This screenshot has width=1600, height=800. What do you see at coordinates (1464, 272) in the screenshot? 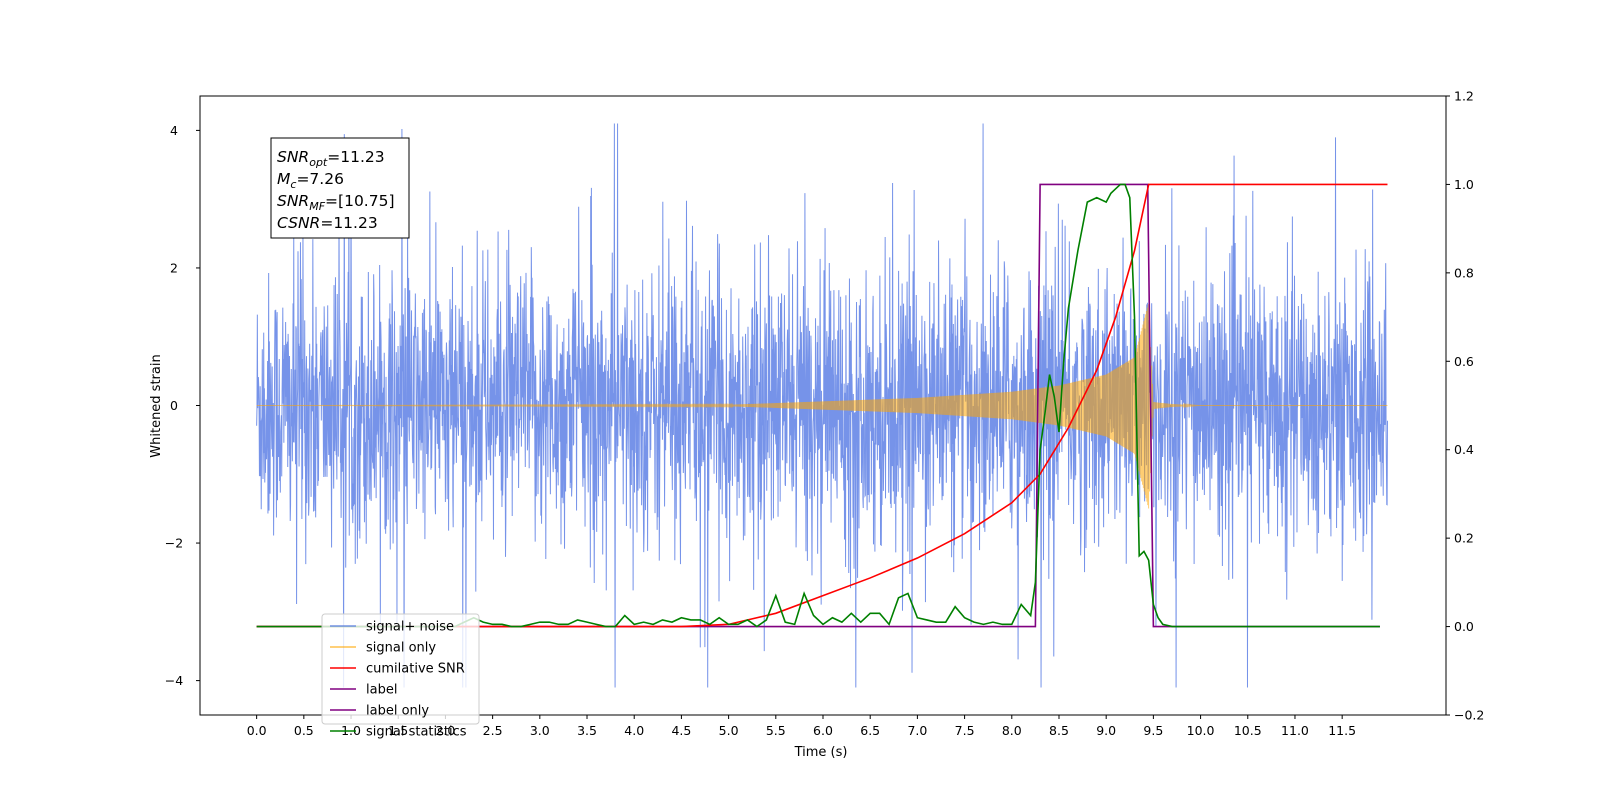
I see `y-right-tick-label: 0.8` at bounding box center [1464, 272].